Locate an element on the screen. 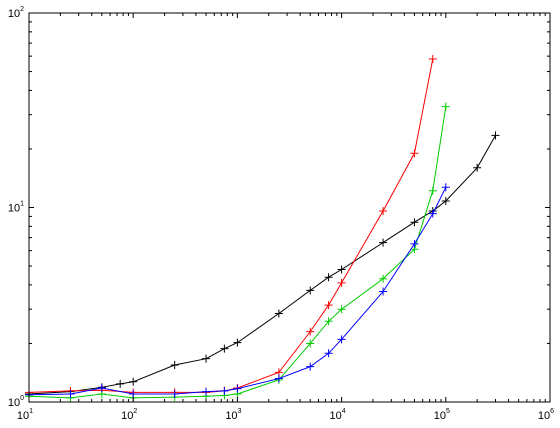 The width and height of the screenshot is (560, 428). y-tick-exponent: 0 is located at coordinates (22, 398).